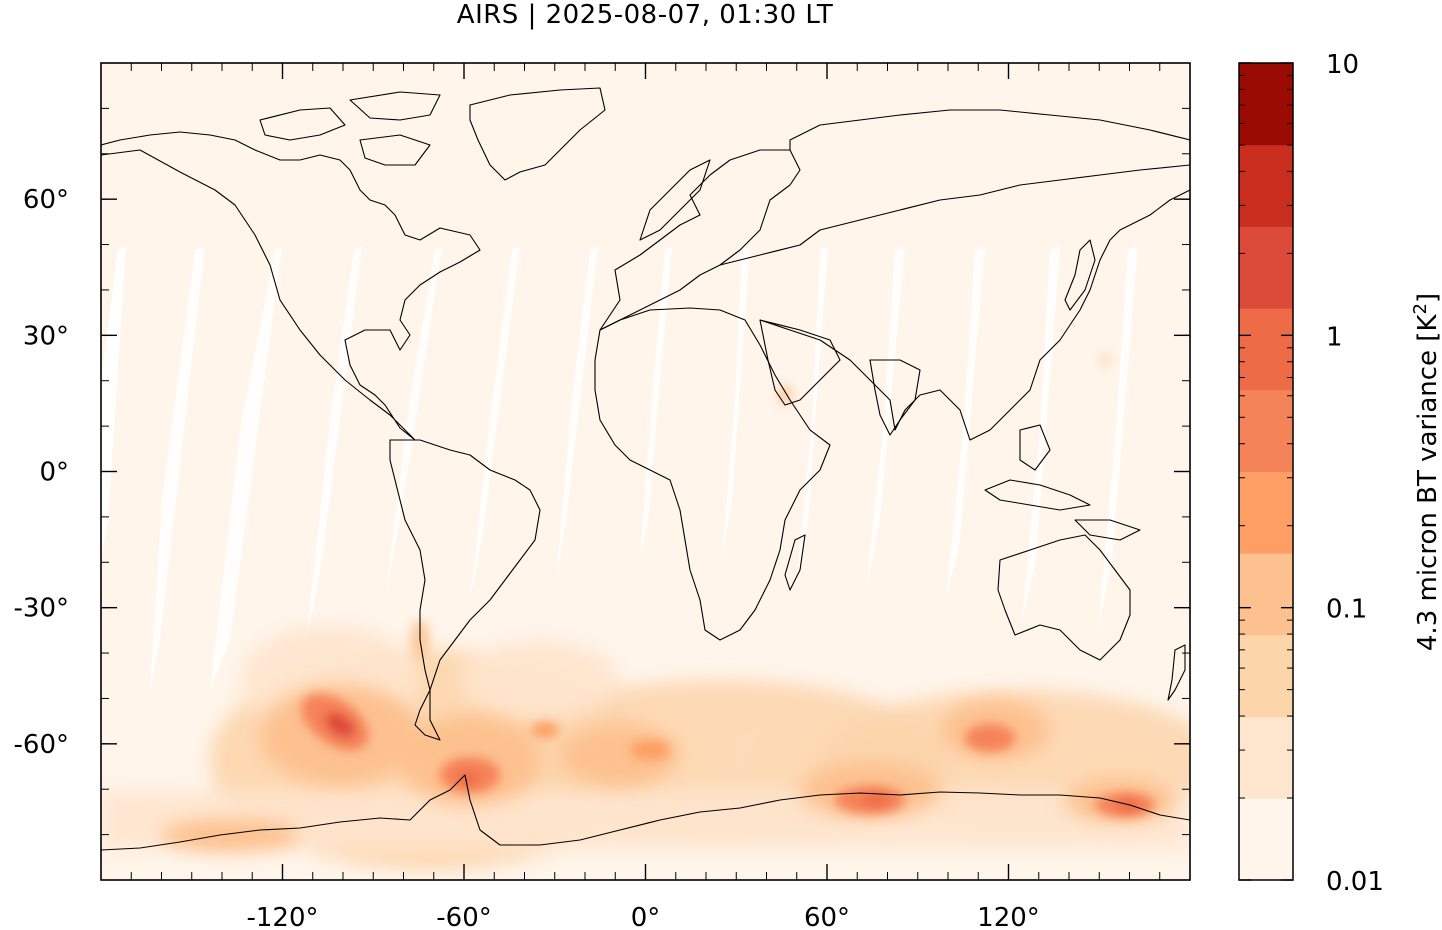 This screenshot has height=930, width=1442. Describe the element at coordinates (282, 916) in the screenshot. I see `x-tick-label: -120°` at that location.